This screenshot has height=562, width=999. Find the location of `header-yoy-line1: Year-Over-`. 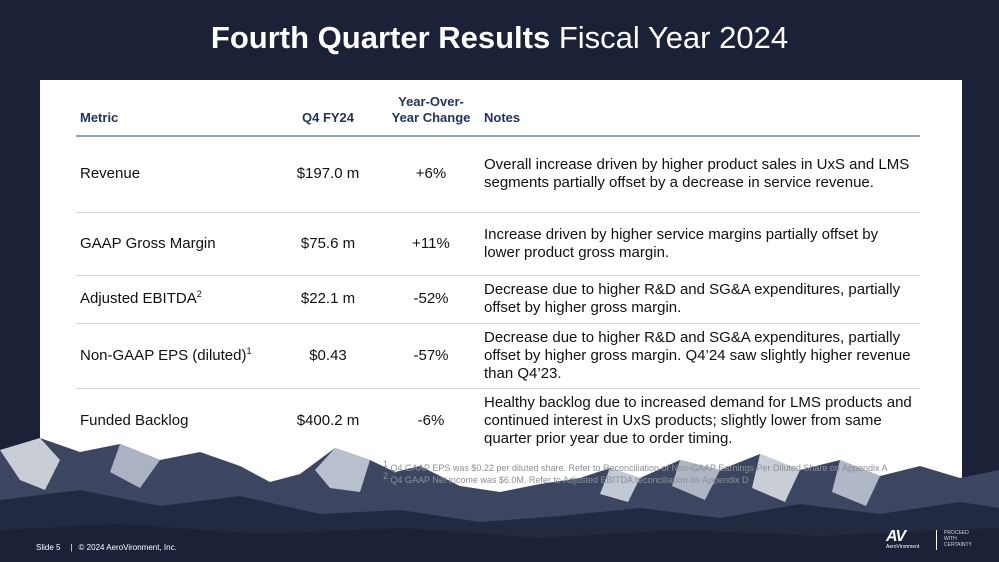

header-yoy-line1: Year-Over- is located at coordinates (431, 101).